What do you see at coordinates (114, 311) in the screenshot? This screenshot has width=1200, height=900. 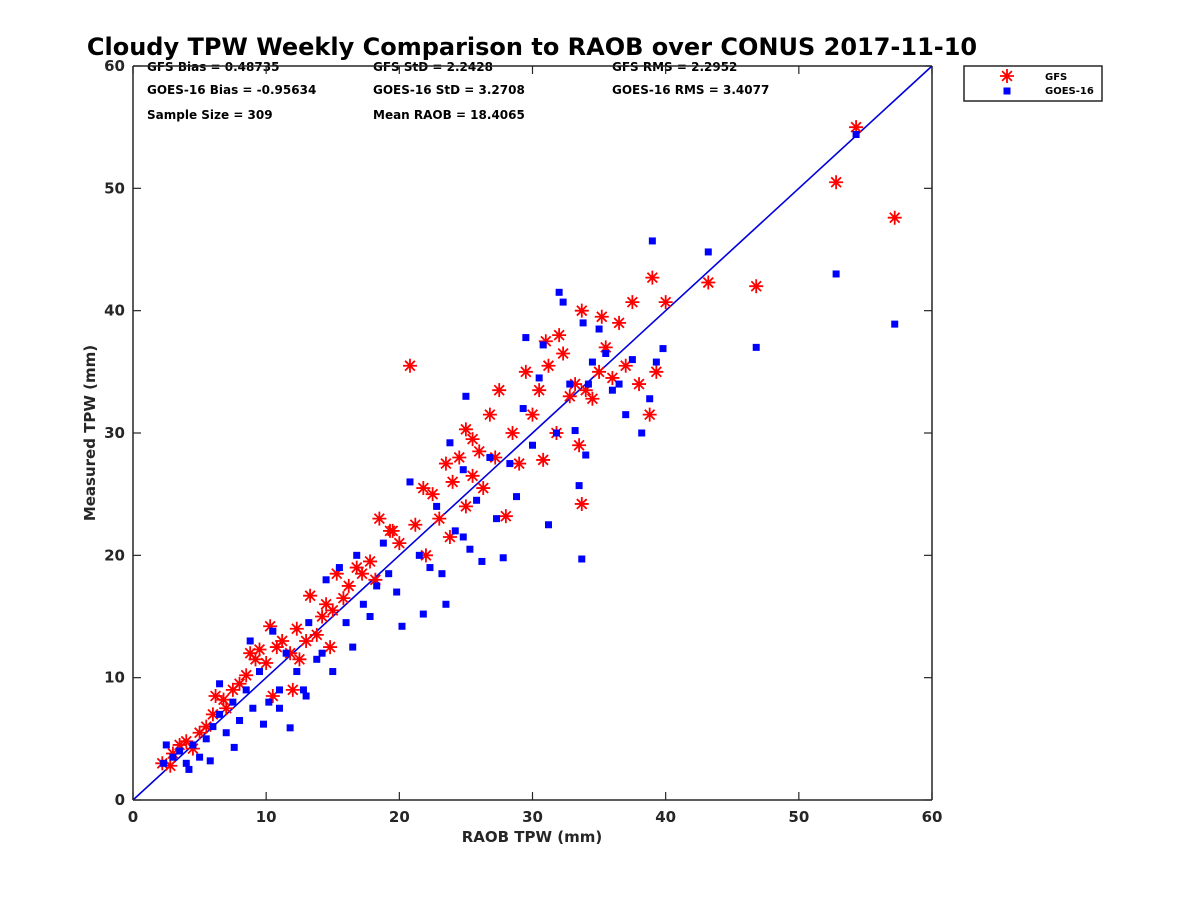 I see `y-tick-label: 40` at bounding box center [114, 311].